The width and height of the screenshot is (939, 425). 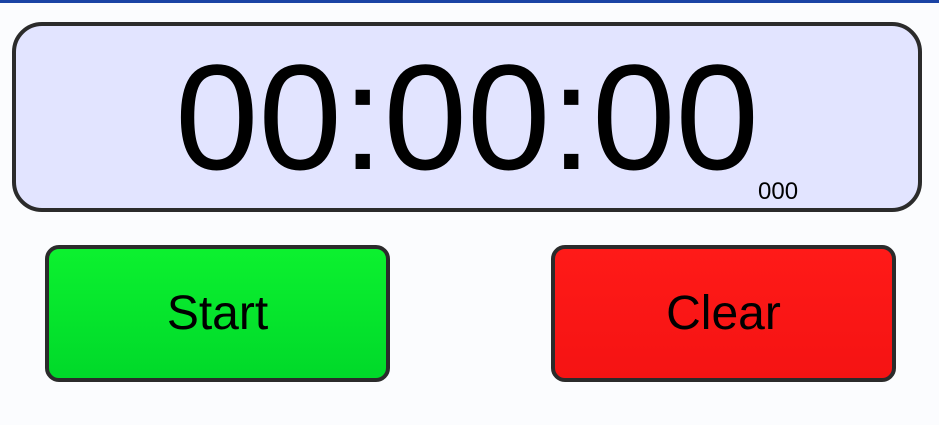 I want to click on clear-button-label: Clear, so click(x=723, y=313).